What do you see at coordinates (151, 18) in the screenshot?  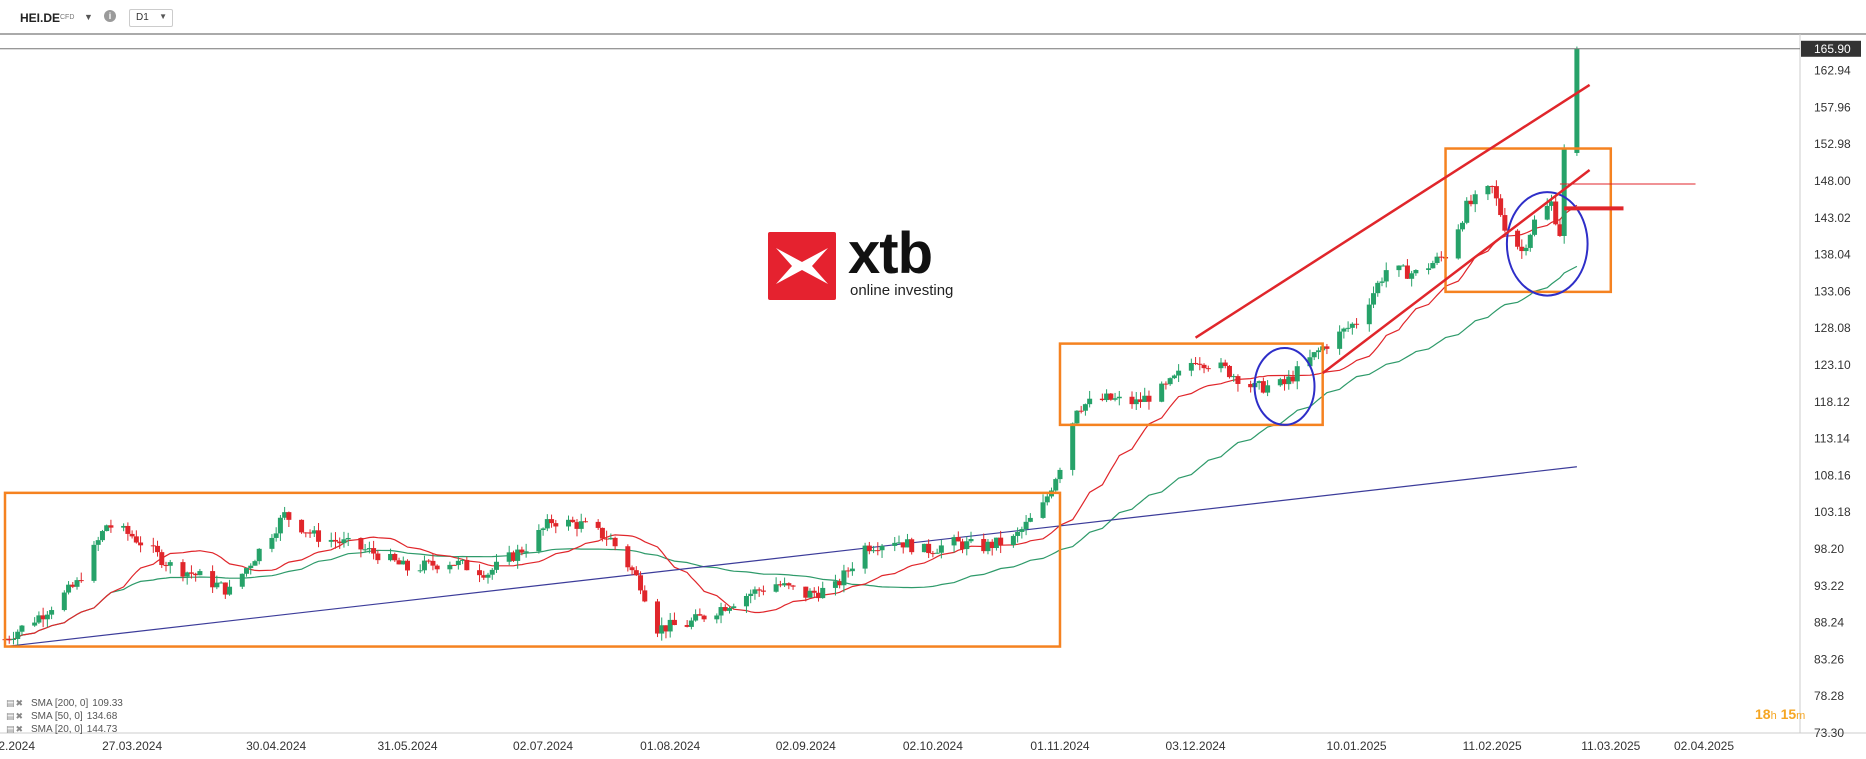 I see `timeframe-select: D1 ▼` at bounding box center [151, 18].